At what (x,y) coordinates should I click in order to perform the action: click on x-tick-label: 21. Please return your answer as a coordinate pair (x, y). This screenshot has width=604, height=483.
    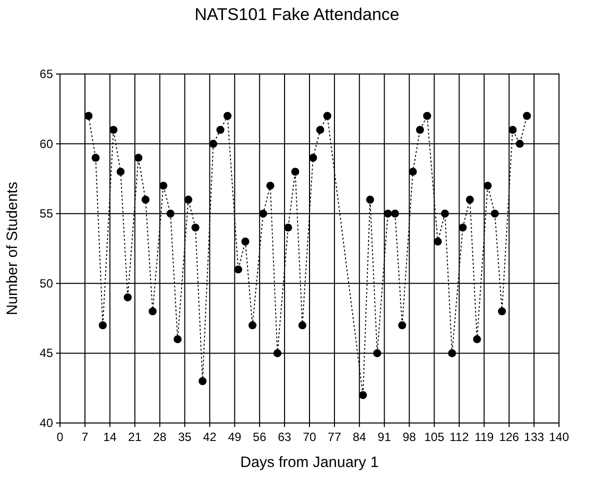
    Looking at the image, I should click on (135, 437).